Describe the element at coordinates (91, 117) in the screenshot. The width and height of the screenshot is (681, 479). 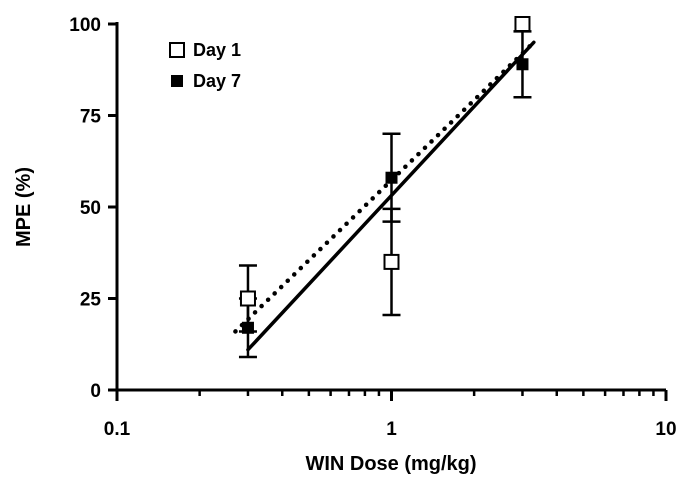
I see `y-tick-label: 75` at that location.